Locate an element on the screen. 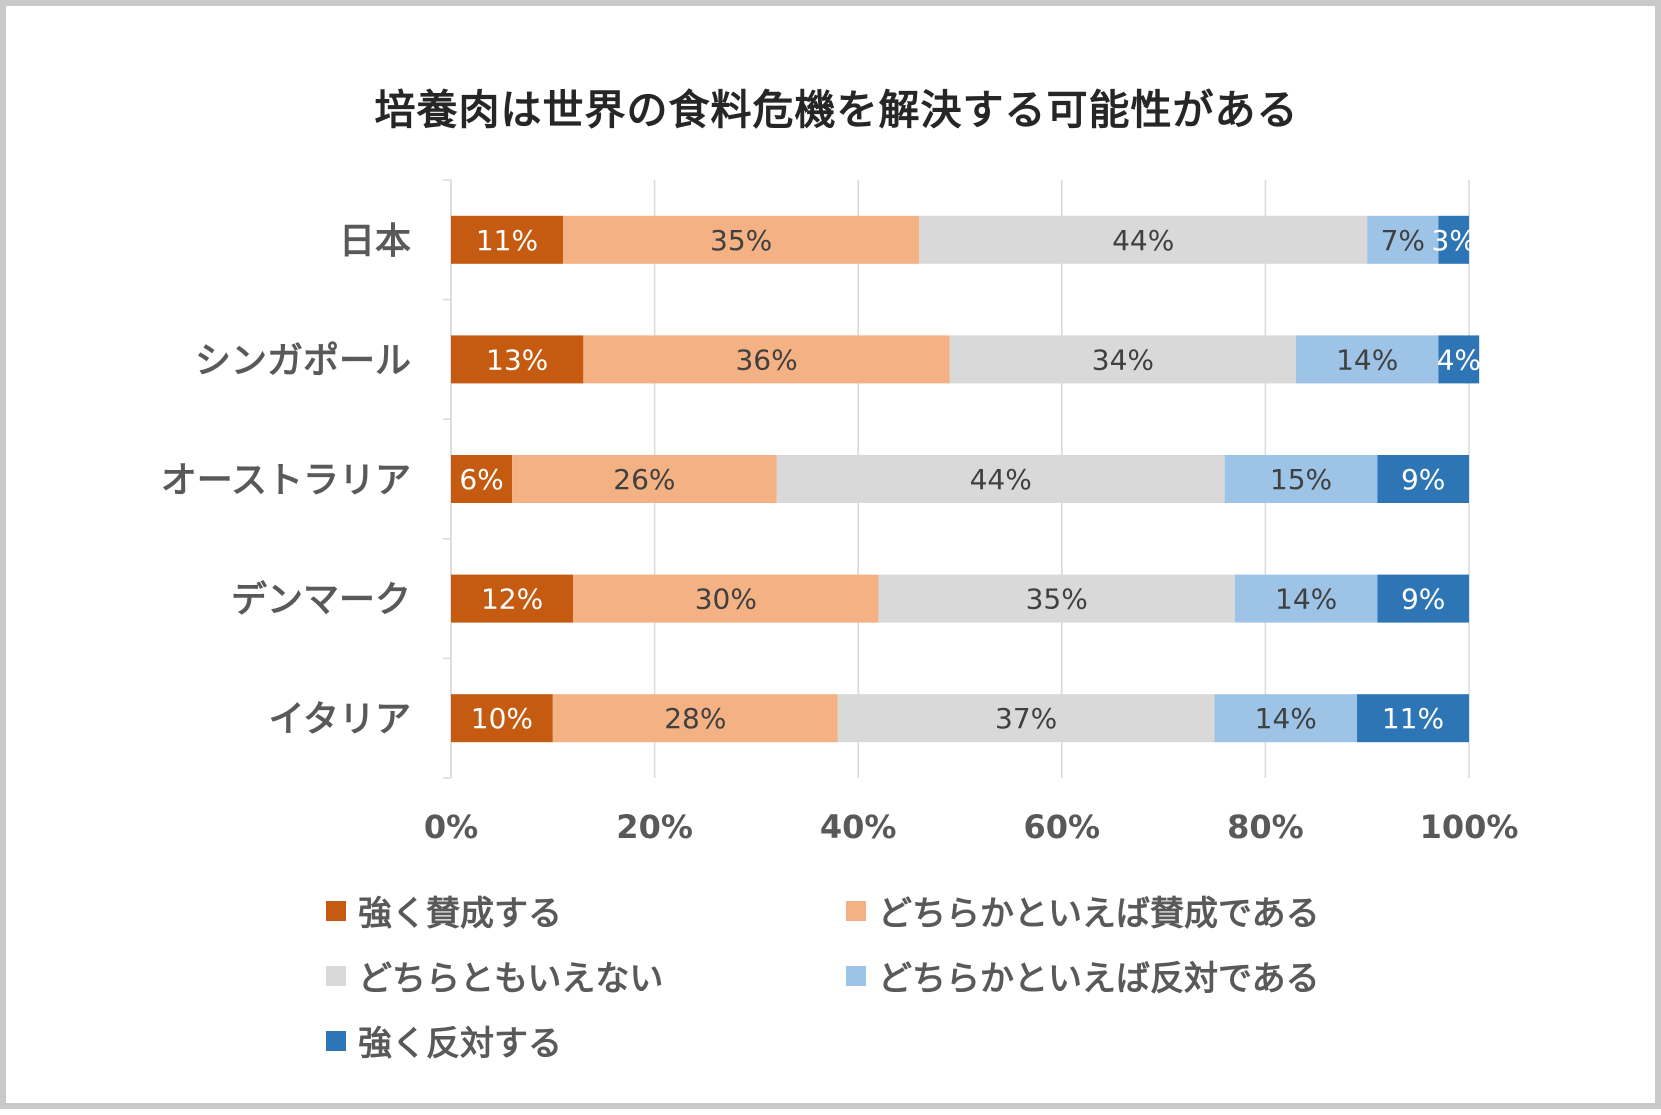 The width and height of the screenshot is (1661, 1115). category-label: 日本 is located at coordinates (375, 241).